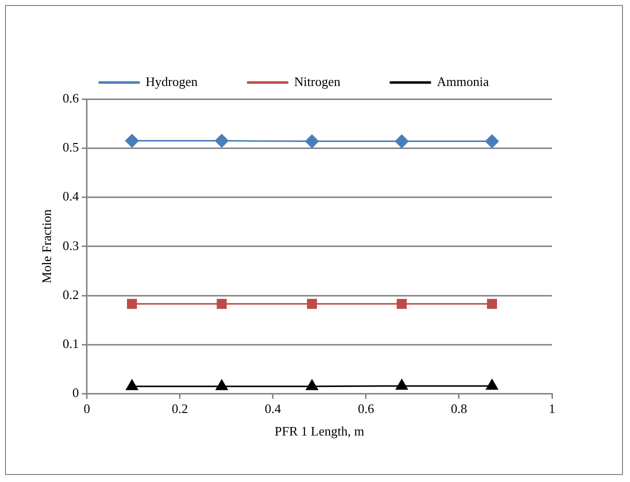 Image resolution: width=630 pixels, height=482 pixels. Describe the element at coordinates (71, 98) in the screenshot. I see `y-tick-label: 0.6` at that location.